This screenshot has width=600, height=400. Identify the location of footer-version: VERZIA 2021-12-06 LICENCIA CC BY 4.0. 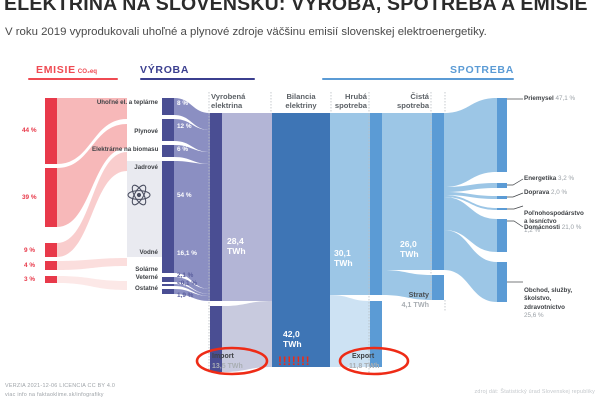
(60, 386).